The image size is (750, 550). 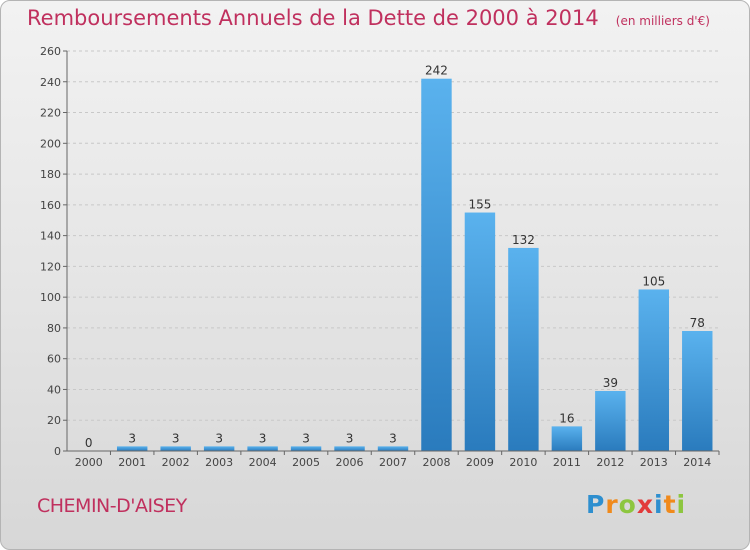 What do you see at coordinates (175, 448) in the screenshot?
I see `bar-2002` at bounding box center [175, 448].